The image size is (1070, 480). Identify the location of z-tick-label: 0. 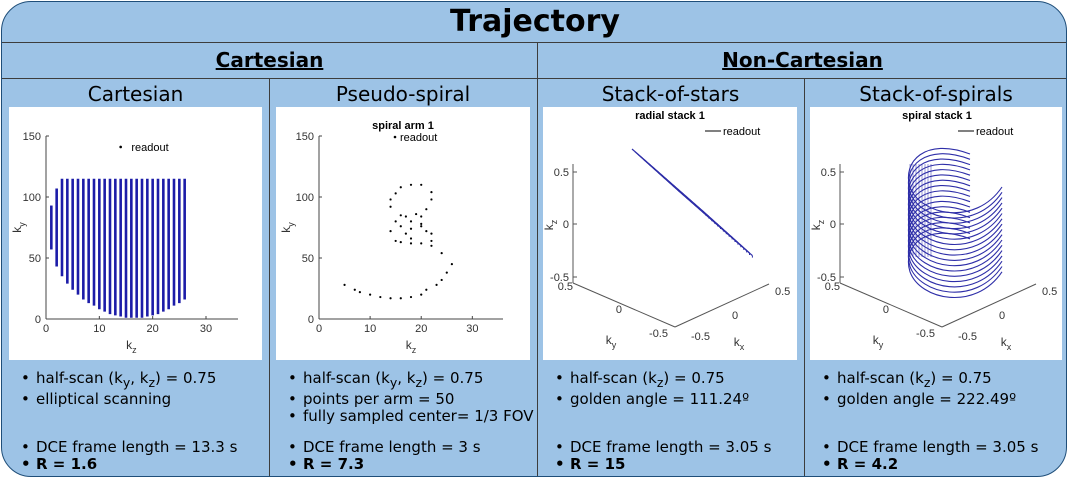
(833, 225).